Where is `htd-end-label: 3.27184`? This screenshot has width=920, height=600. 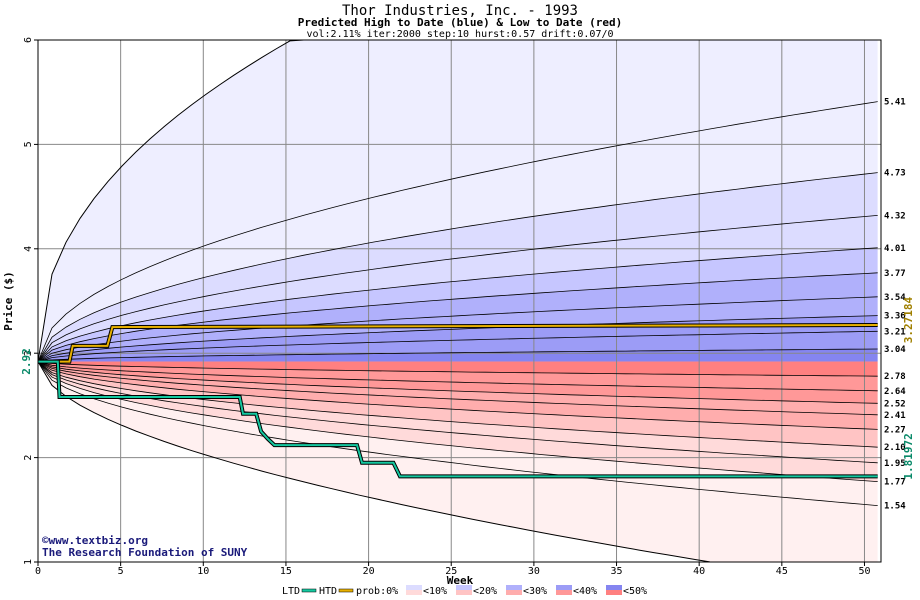
htd-end-label: 3.27184 is located at coordinates (908, 319).